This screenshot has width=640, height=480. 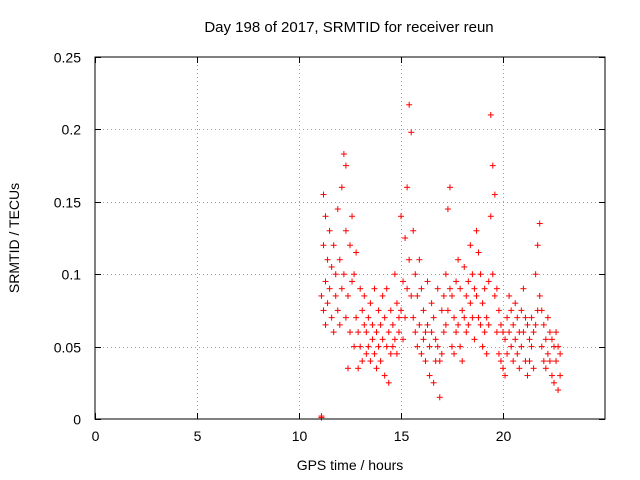 I want to click on y-tick-label: 0.25, so click(x=67, y=58).